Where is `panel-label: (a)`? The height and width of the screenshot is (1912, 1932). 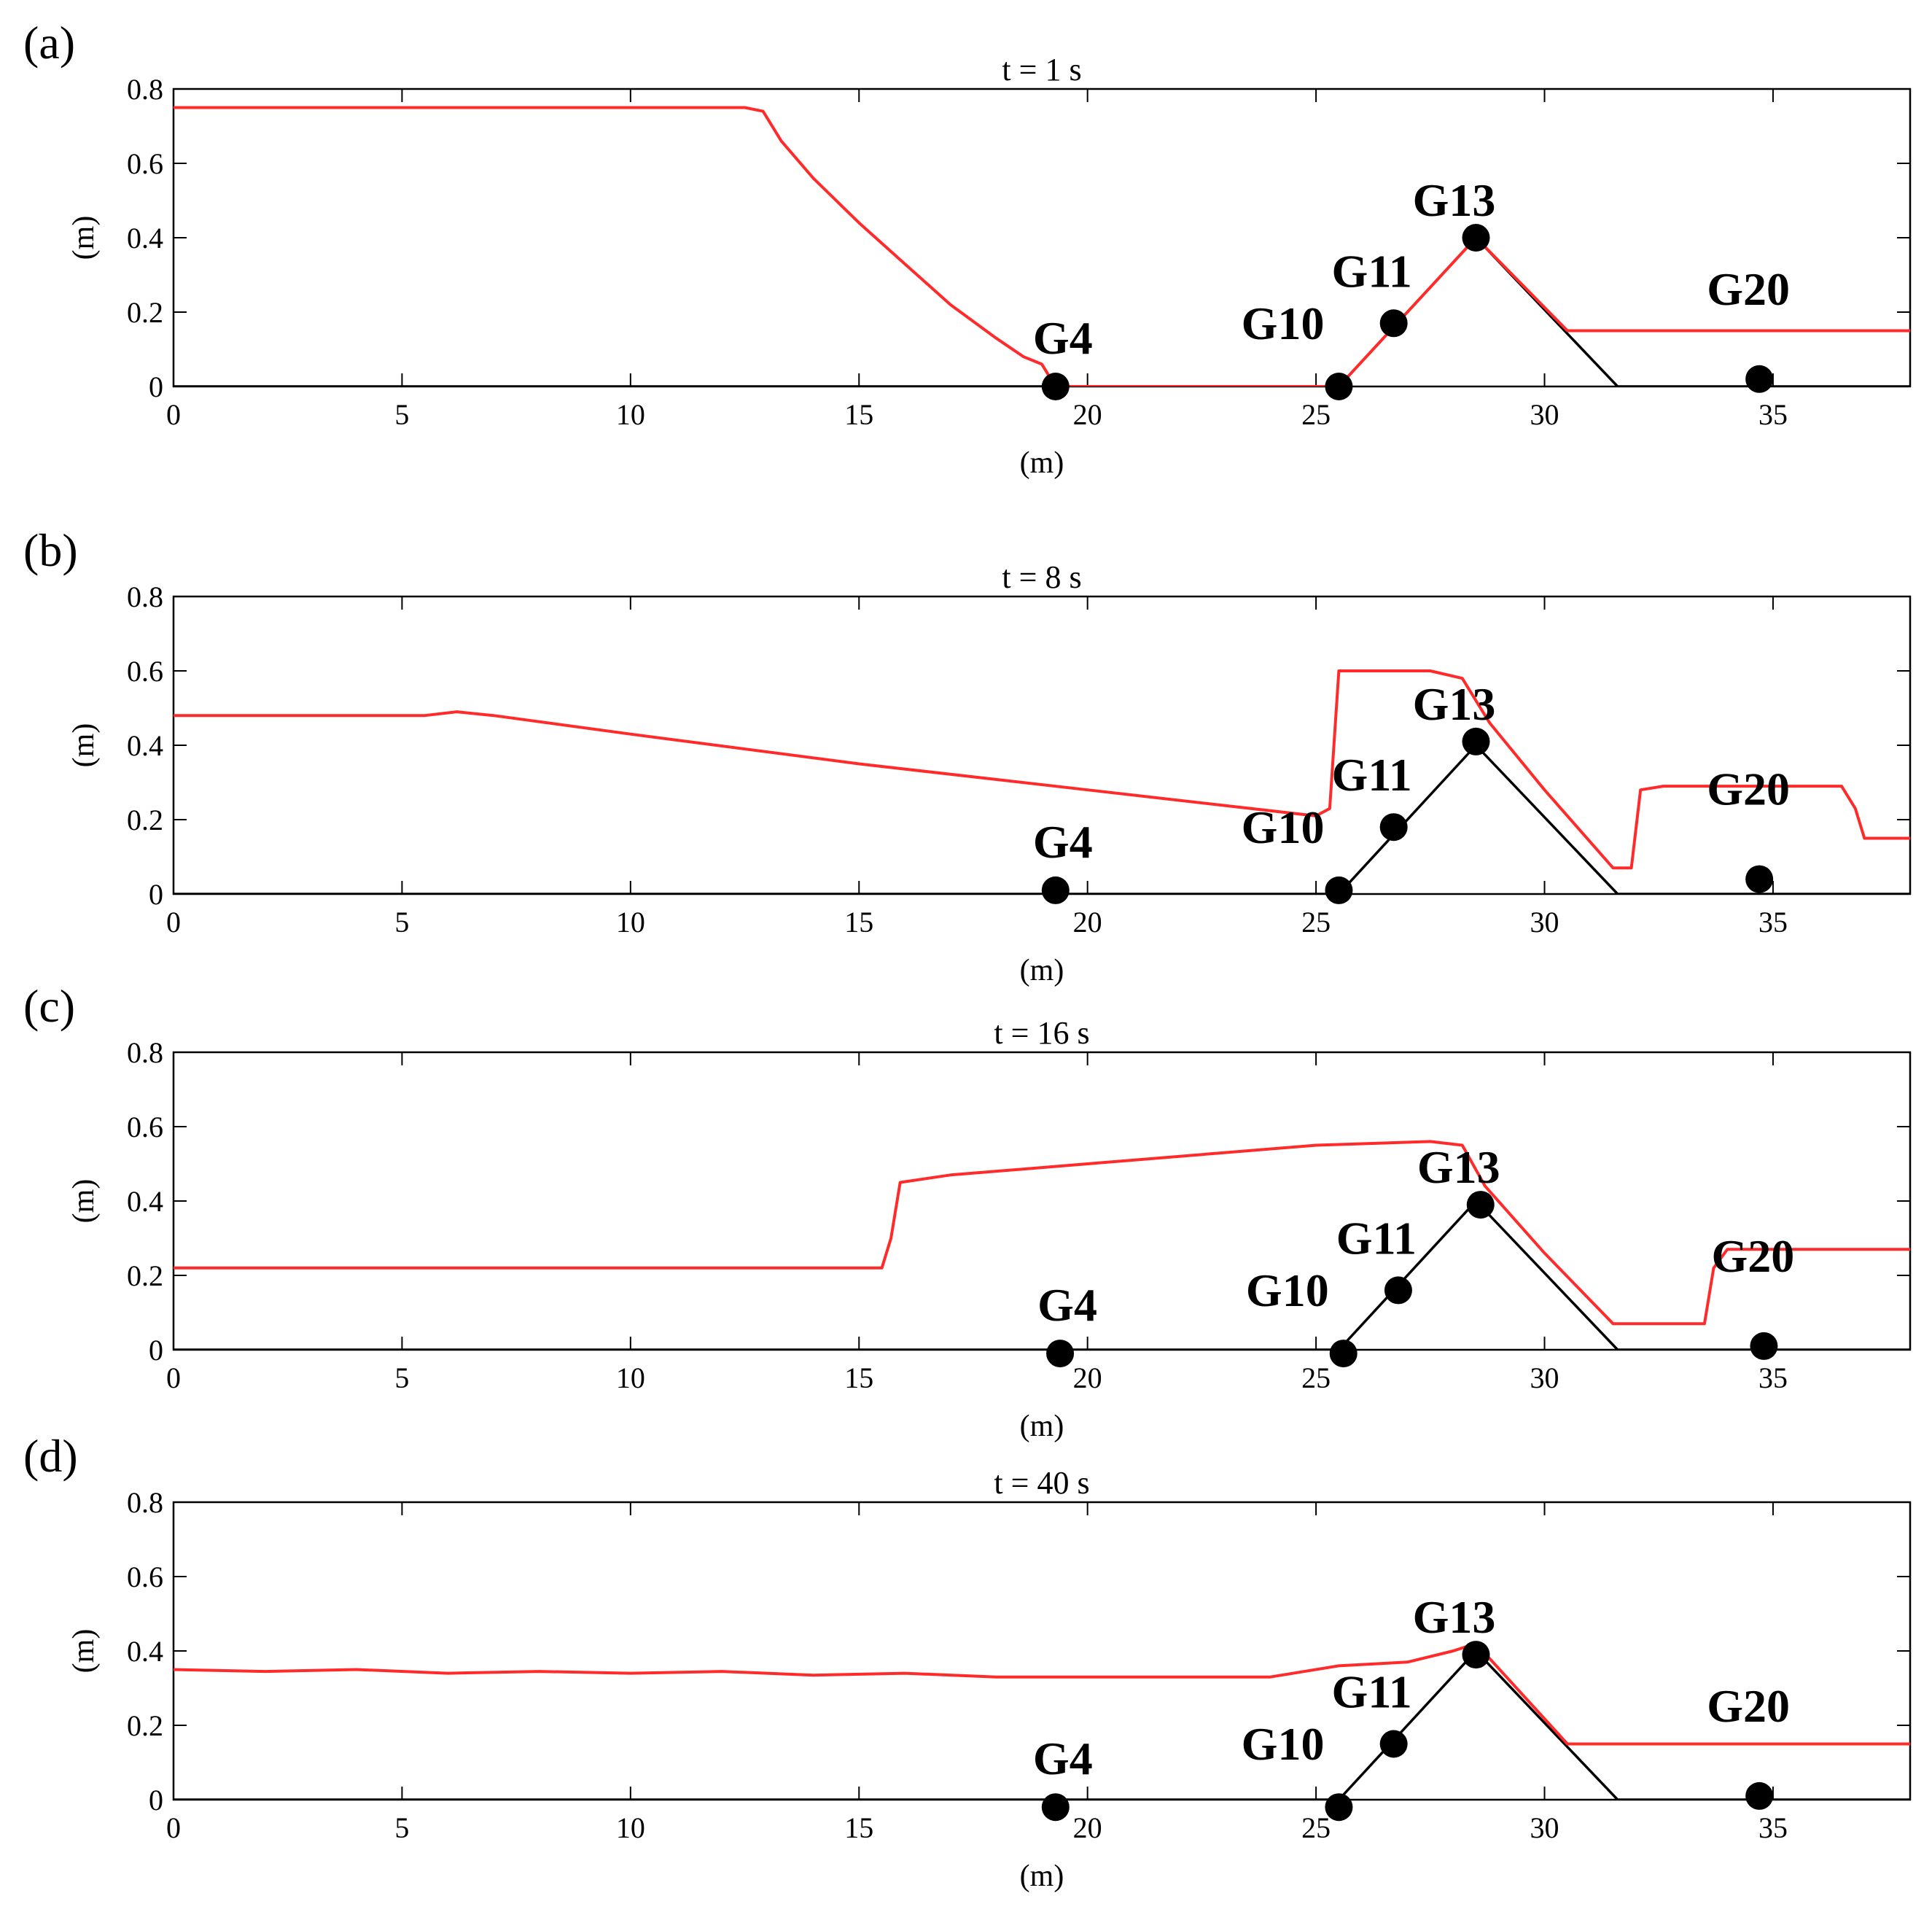
panel-label: (a) is located at coordinates (49, 43).